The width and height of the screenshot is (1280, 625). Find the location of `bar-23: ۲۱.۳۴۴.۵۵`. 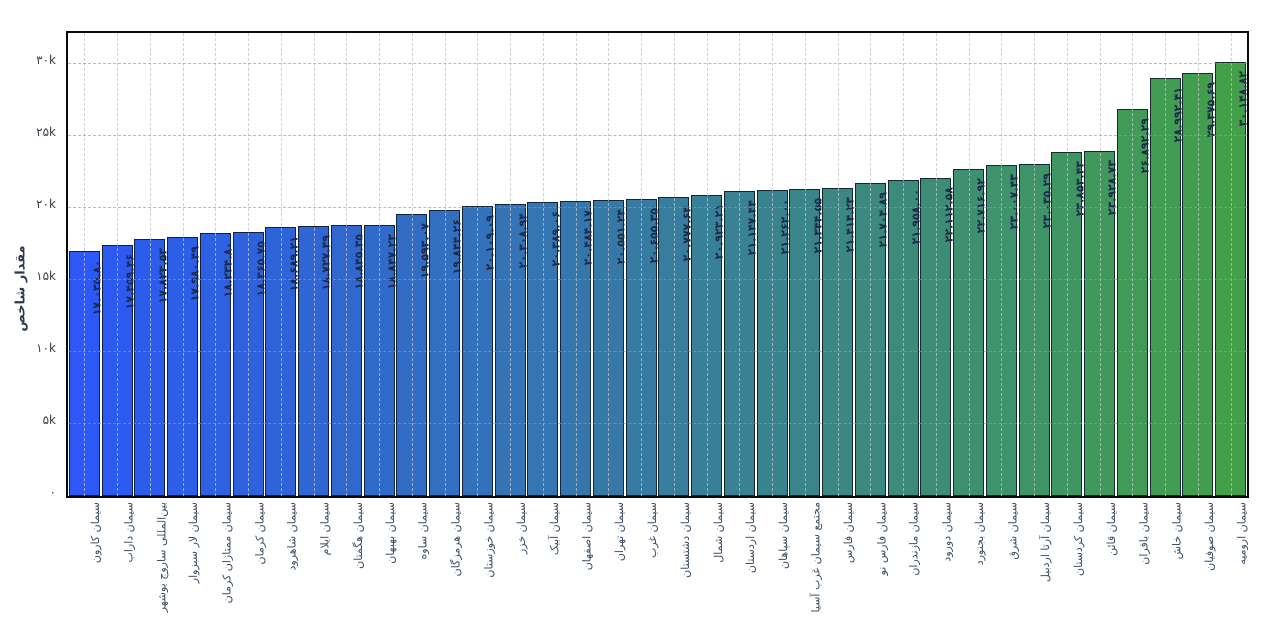

bar-23: ۲۱.۳۴۴.۵۵ is located at coordinates (806, 342).